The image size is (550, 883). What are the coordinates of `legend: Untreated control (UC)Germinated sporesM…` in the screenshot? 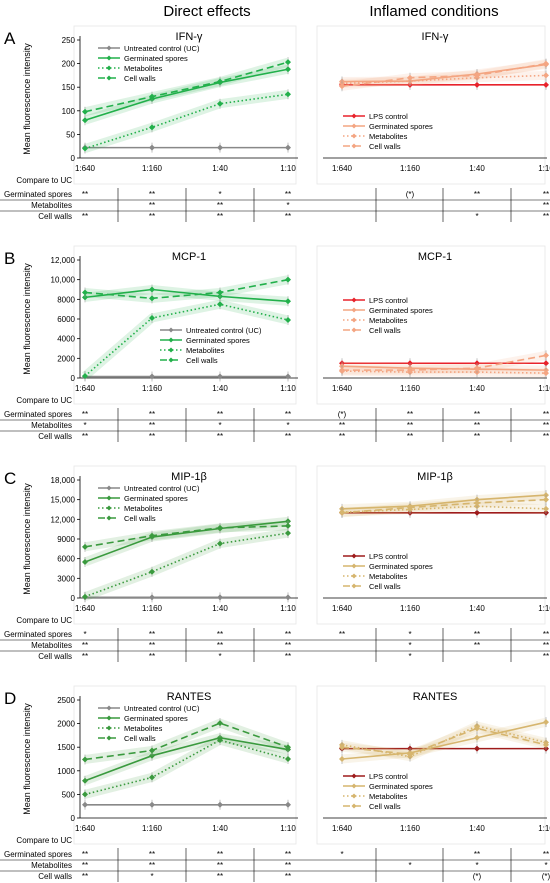 It's located at (149, 723).